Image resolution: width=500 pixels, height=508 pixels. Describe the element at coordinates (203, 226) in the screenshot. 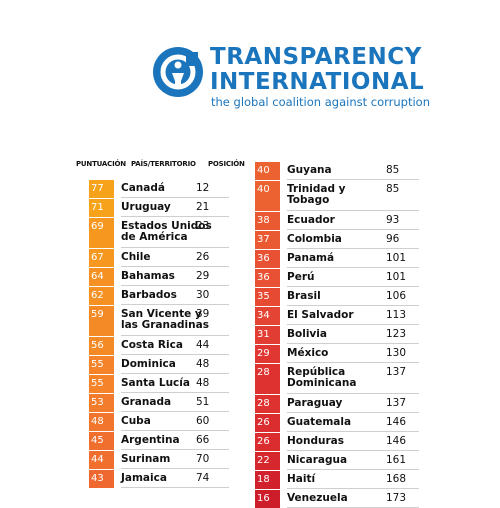

I see `rank-cell: 23` at that location.